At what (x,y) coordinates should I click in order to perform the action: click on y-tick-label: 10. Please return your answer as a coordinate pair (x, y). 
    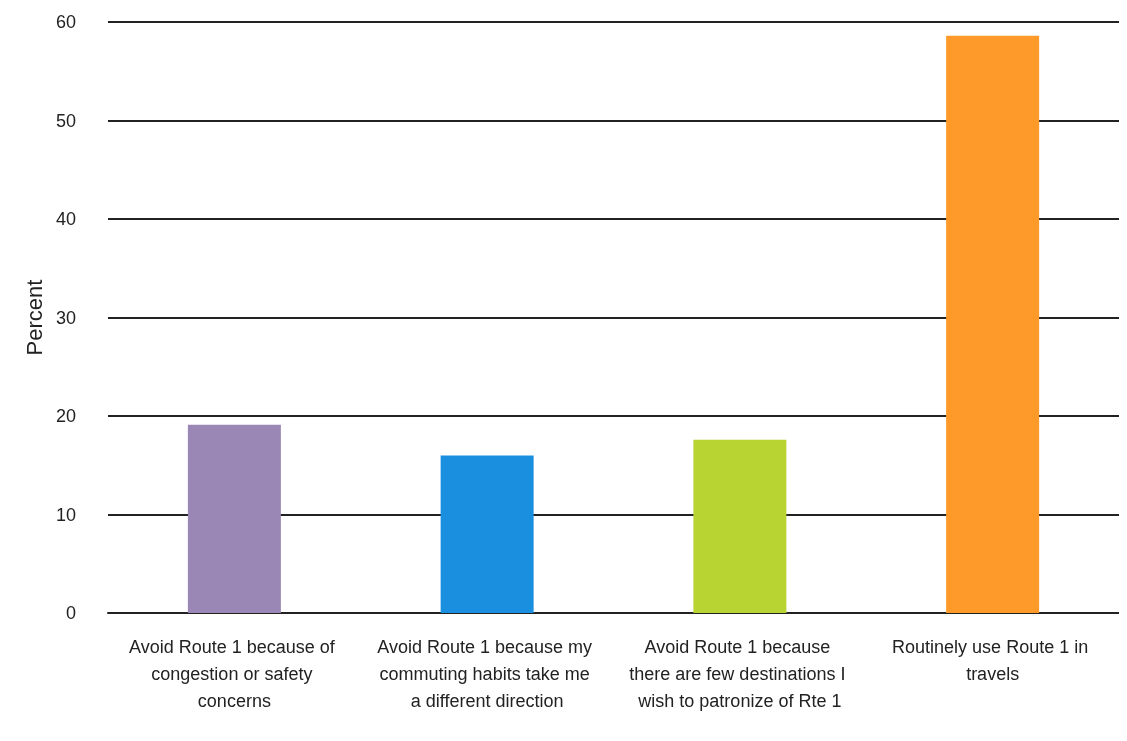
    Looking at the image, I should click on (65, 514).